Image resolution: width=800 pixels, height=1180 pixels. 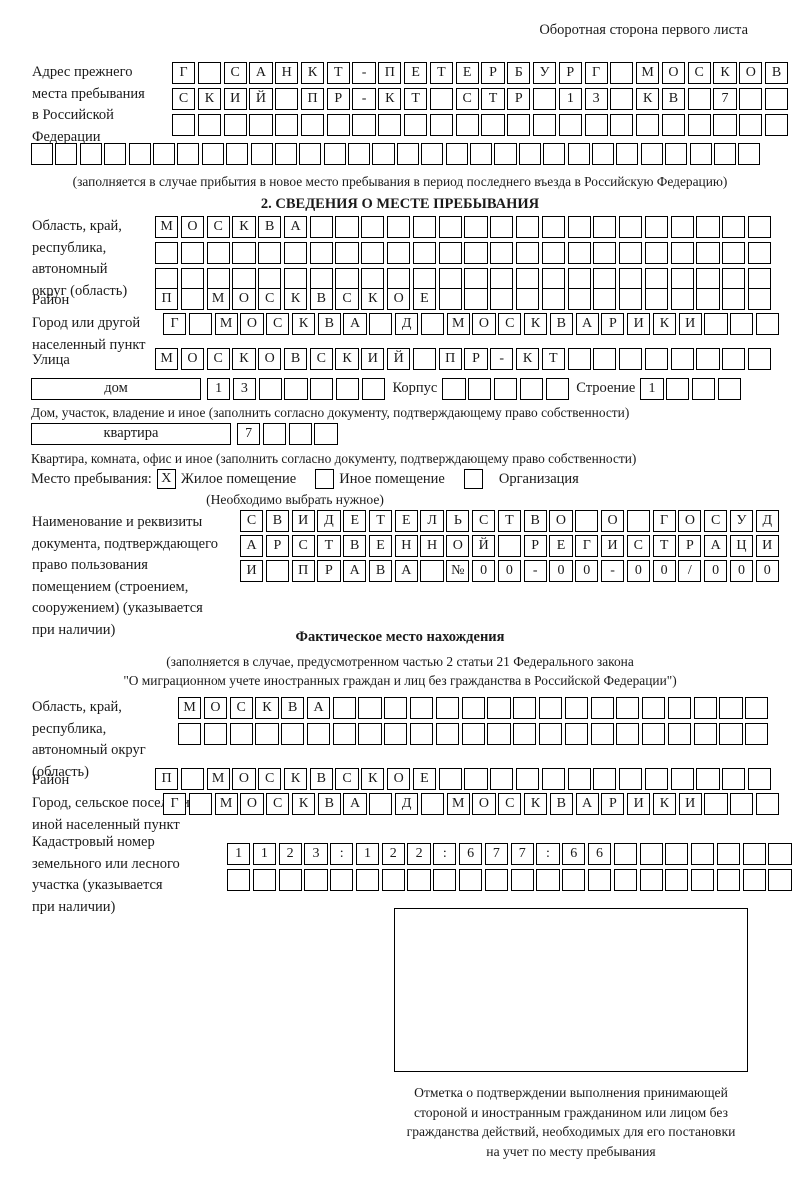 What do you see at coordinates (450, 359) in the screenshot?
I see `char-cell: П` at bounding box center [450, 359].